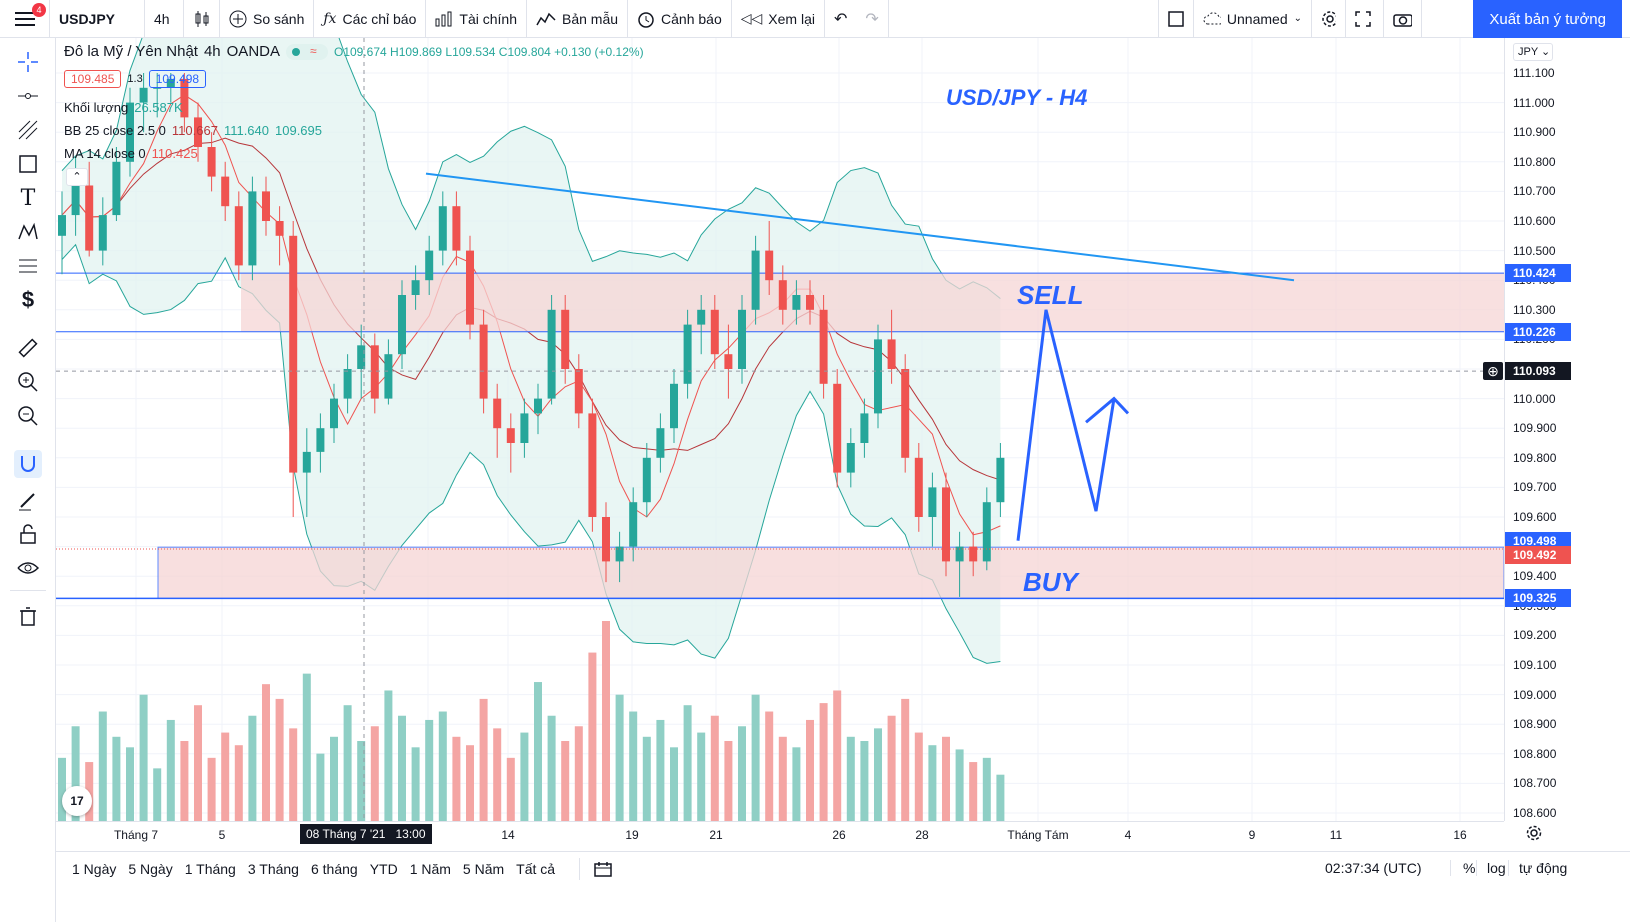  Describe the element at coordinates (691, 18) in the screenshot. I see `alerts-label: Cảnh báo` at that location.